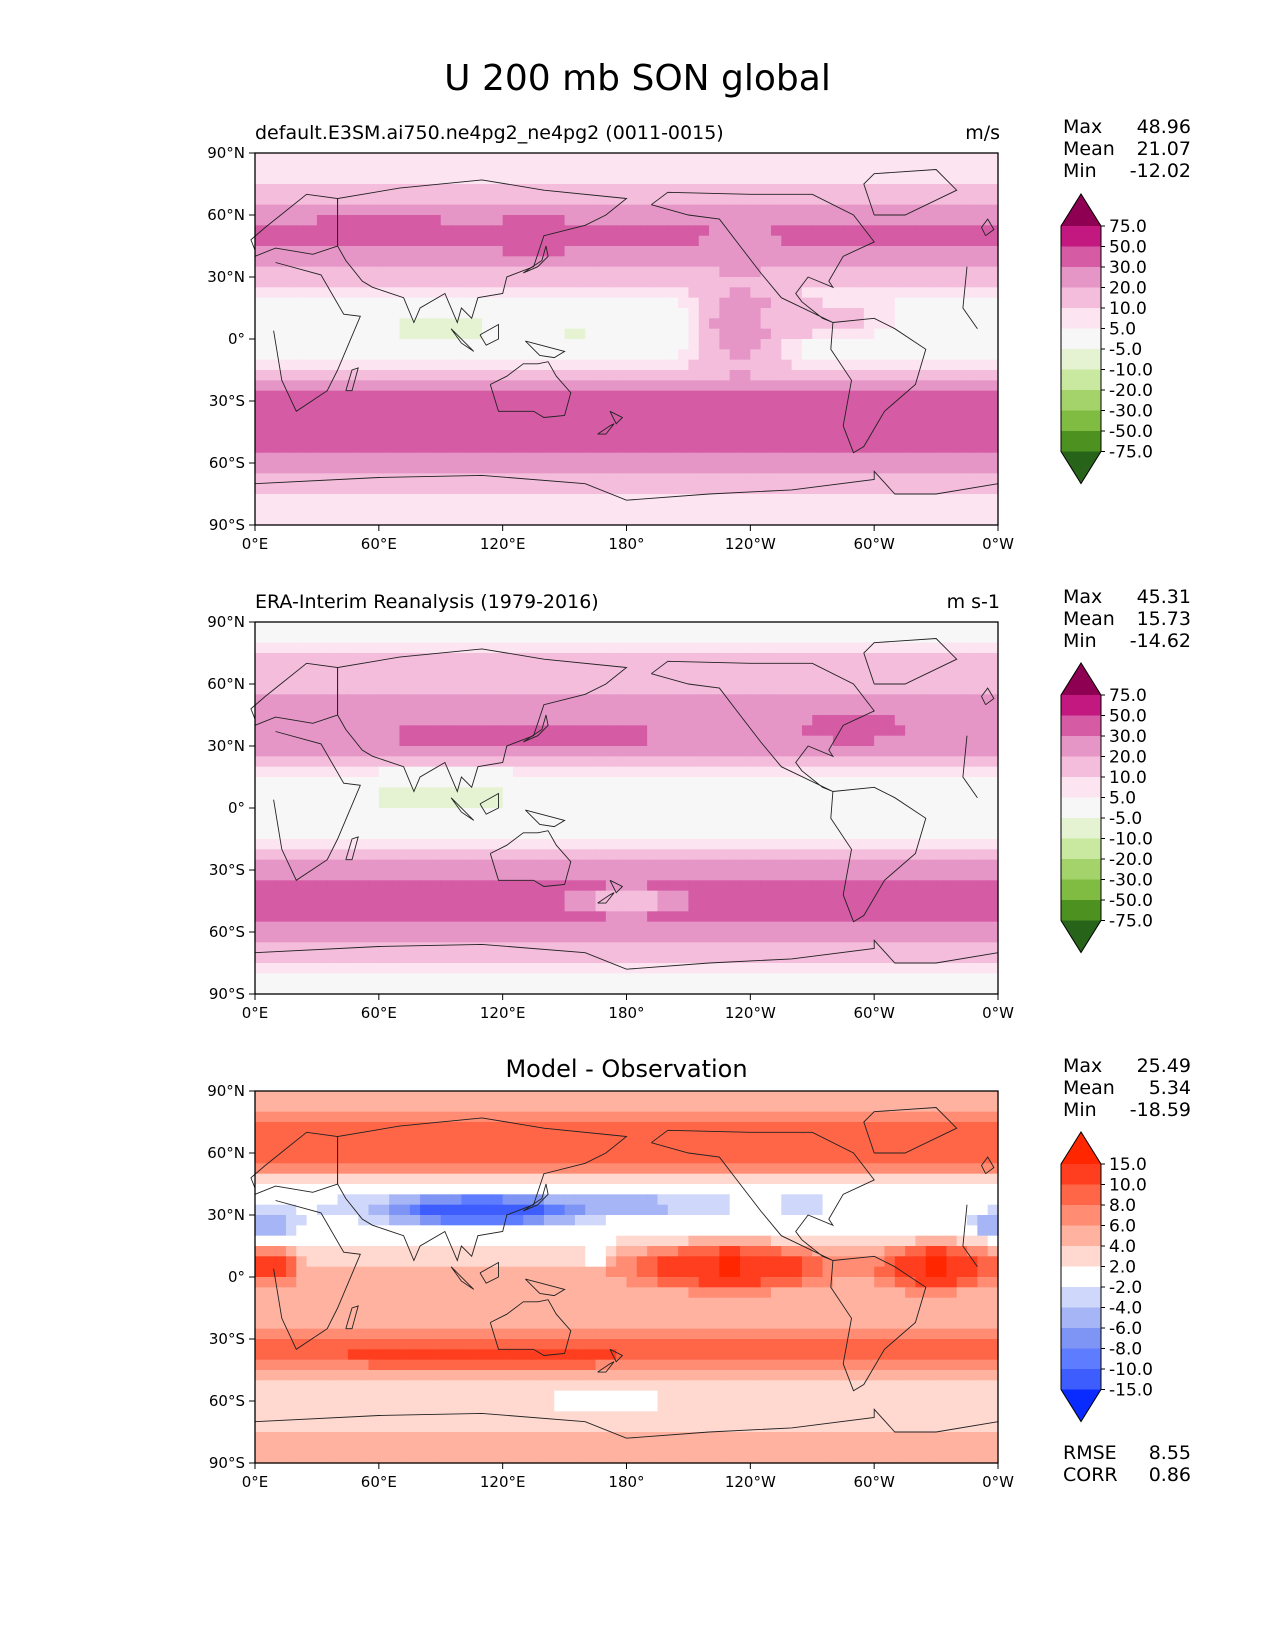 The image size is (1275, 1650). I want to click on colorbar-tick-label: 50.0, so click(1128, 248).